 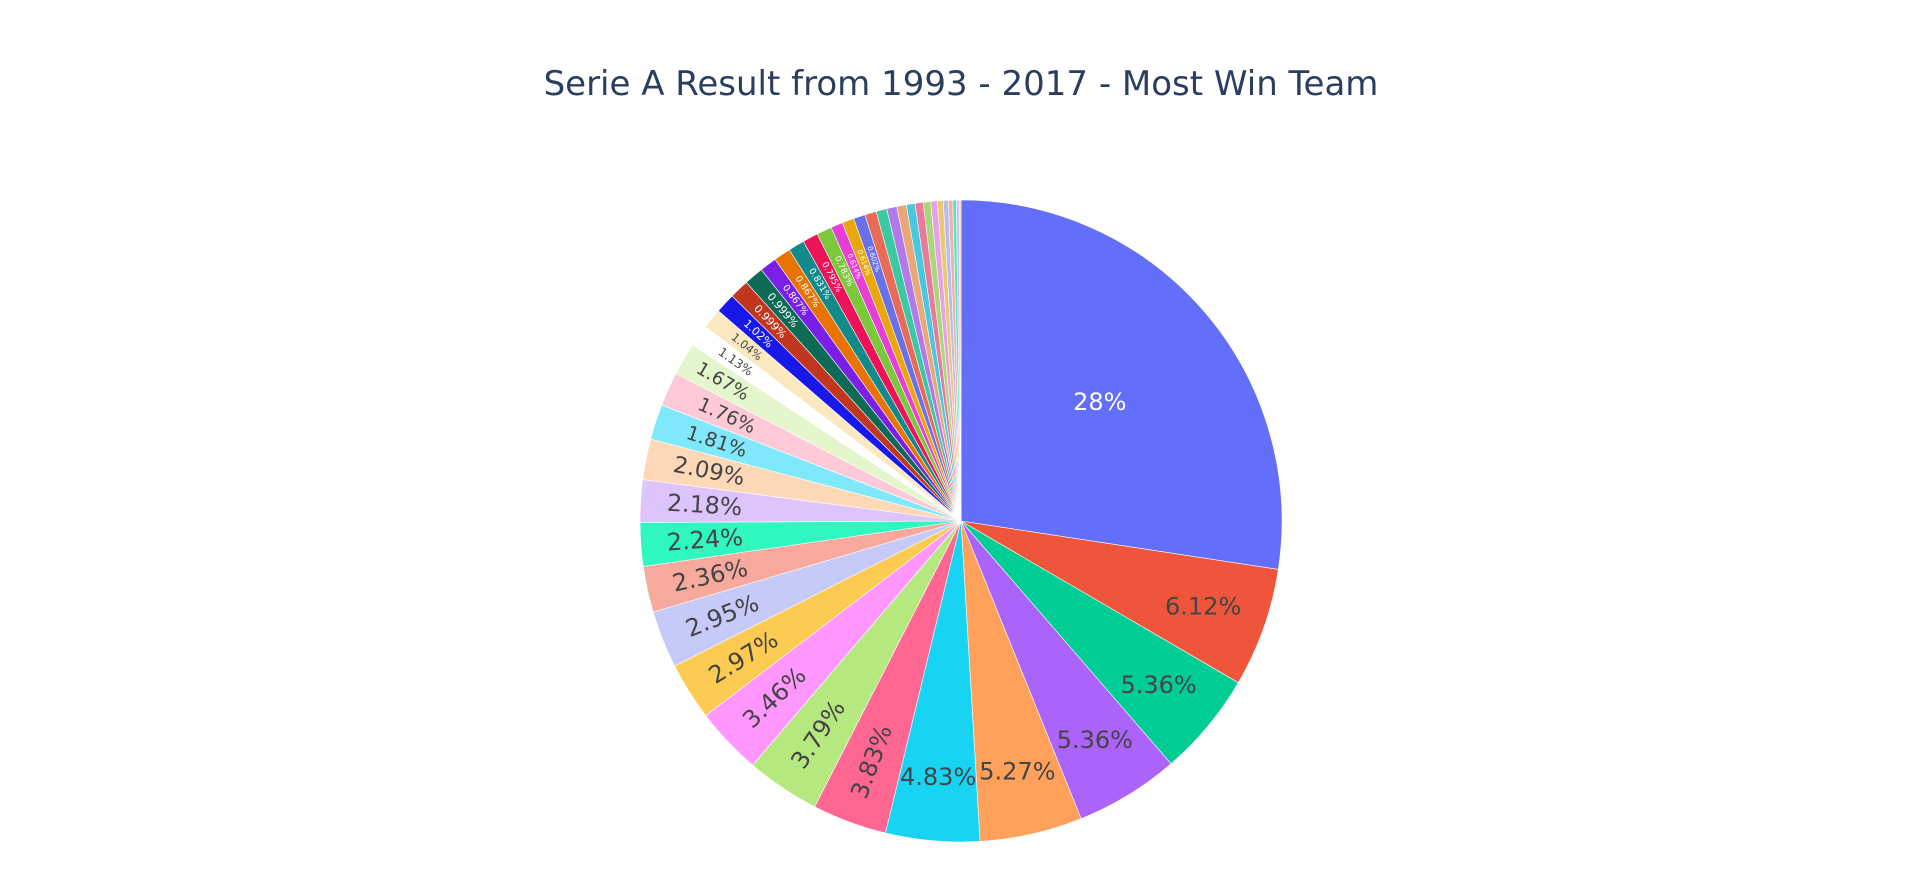 What do you see at coordinates (938, 777) in the screenshot?
I see `slice-label: 4.83%` at bounding box center [938, 777].